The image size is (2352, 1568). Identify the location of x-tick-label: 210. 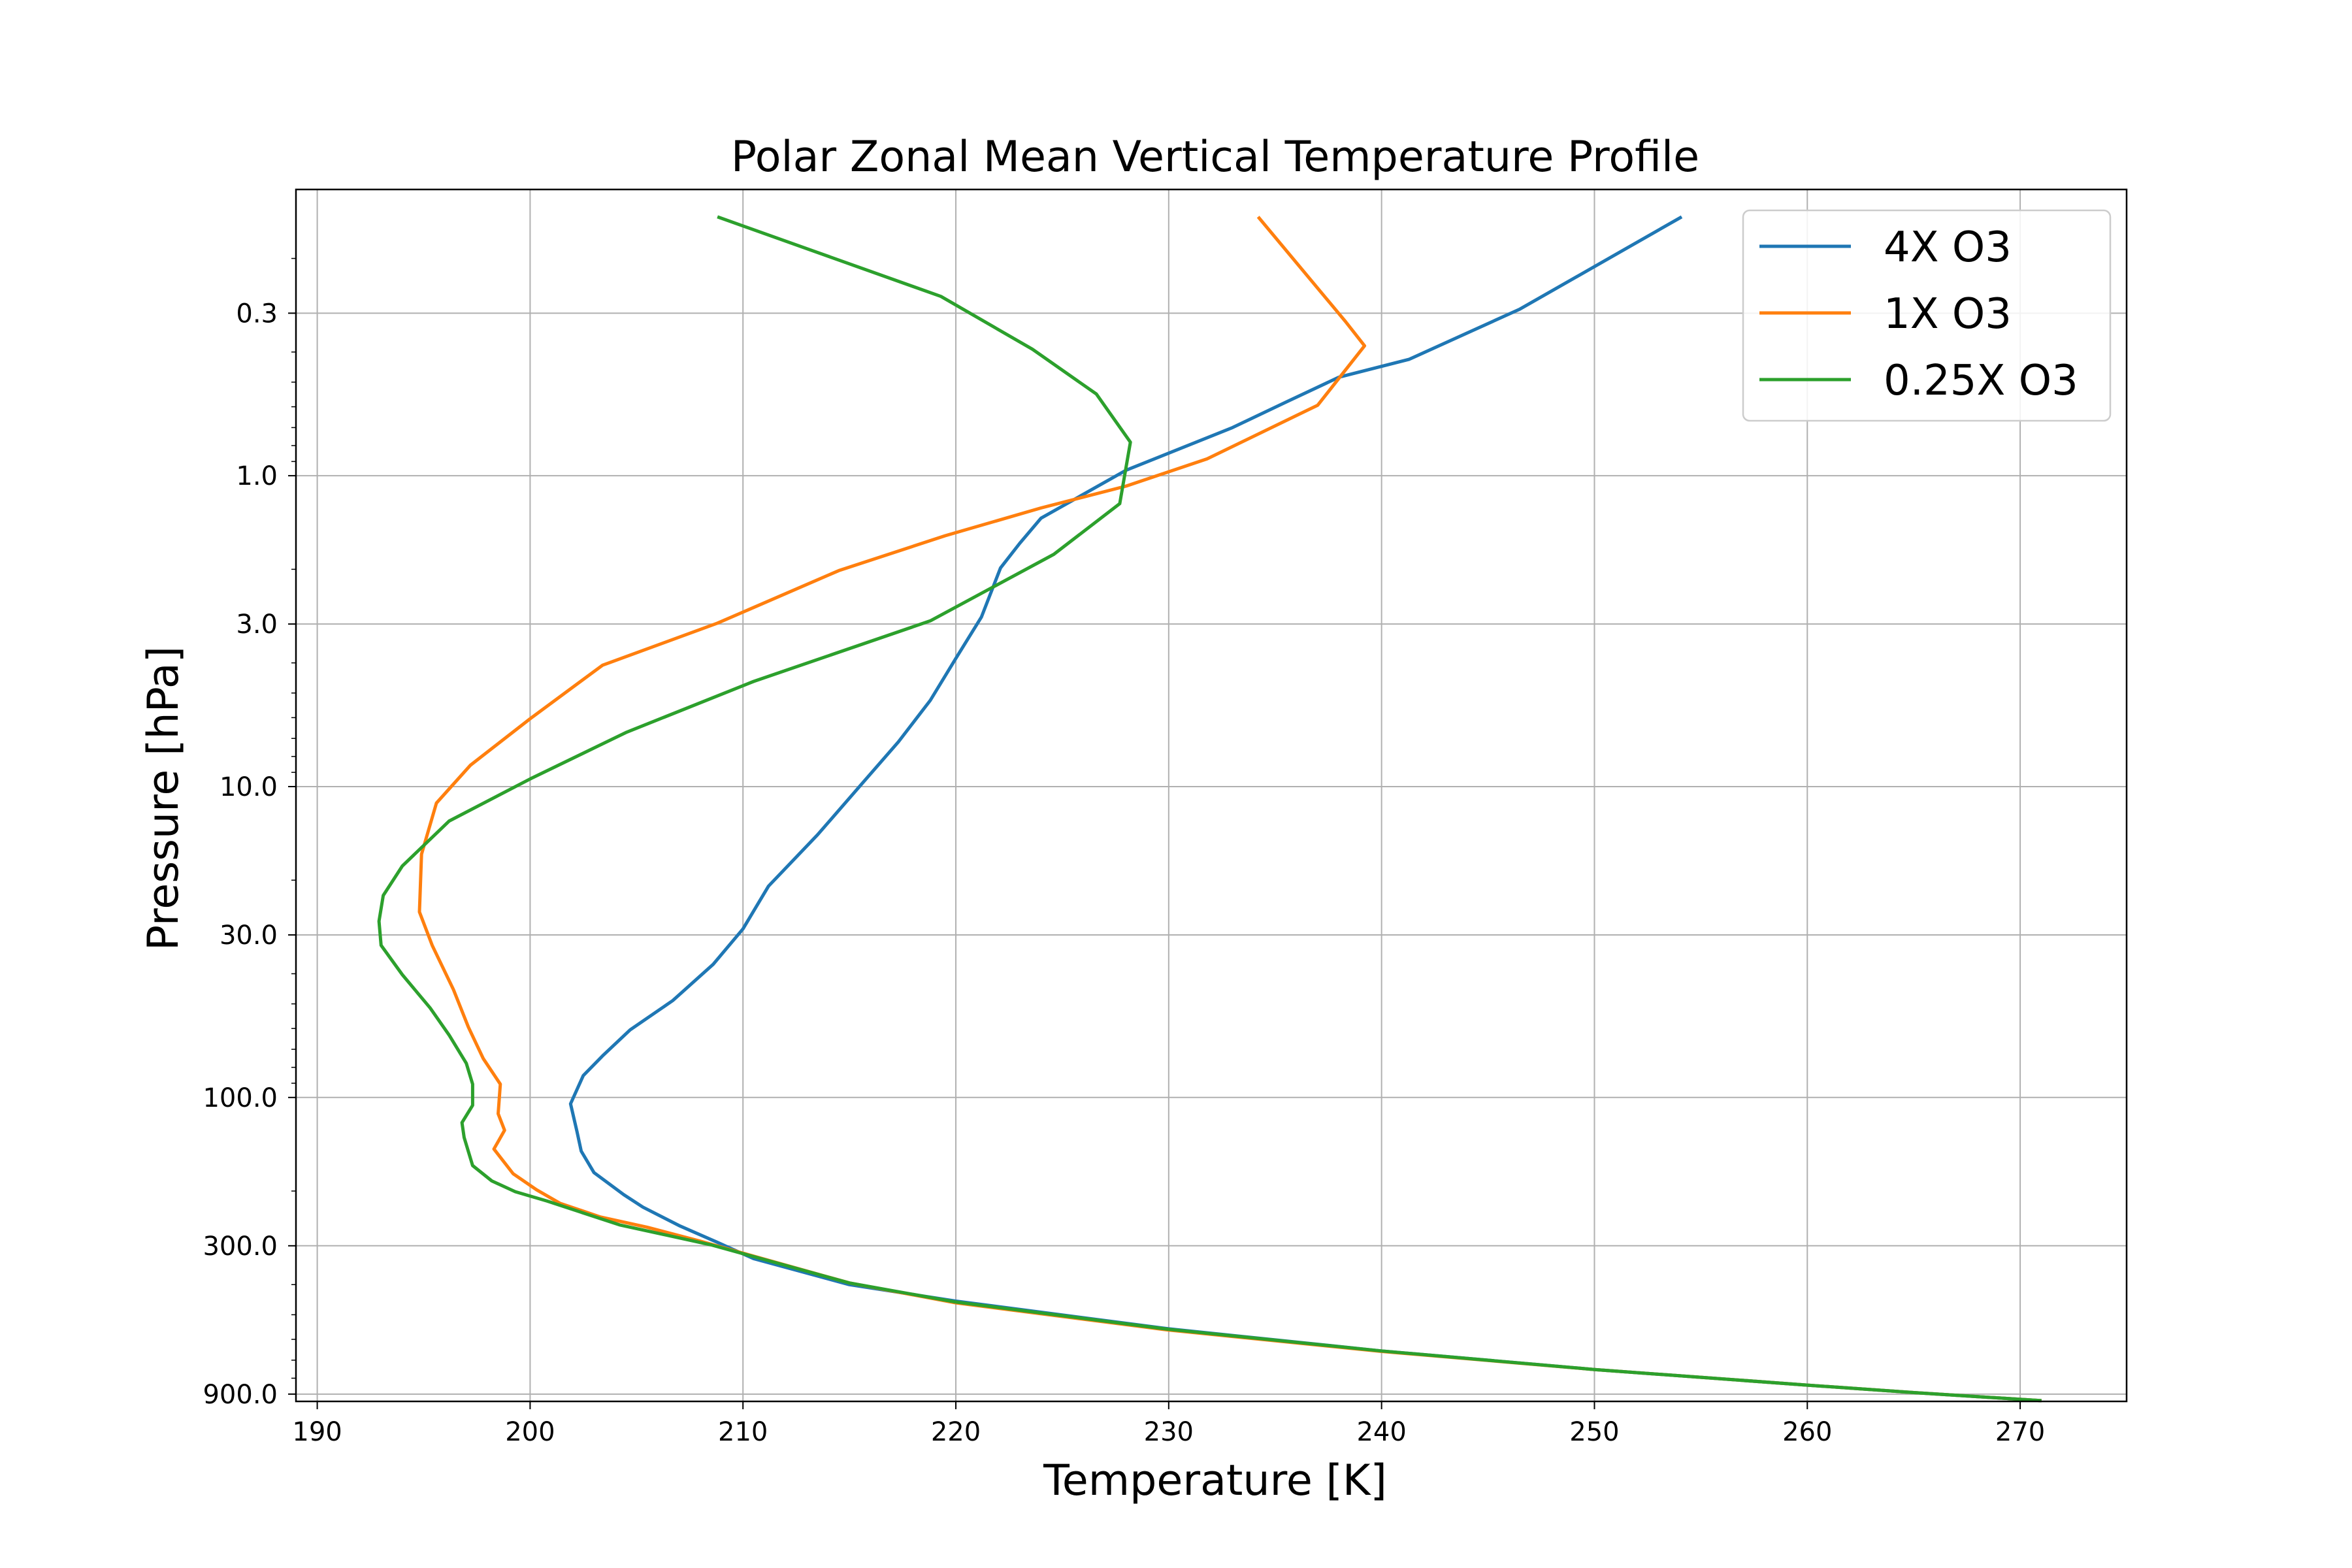
(743, 1432).